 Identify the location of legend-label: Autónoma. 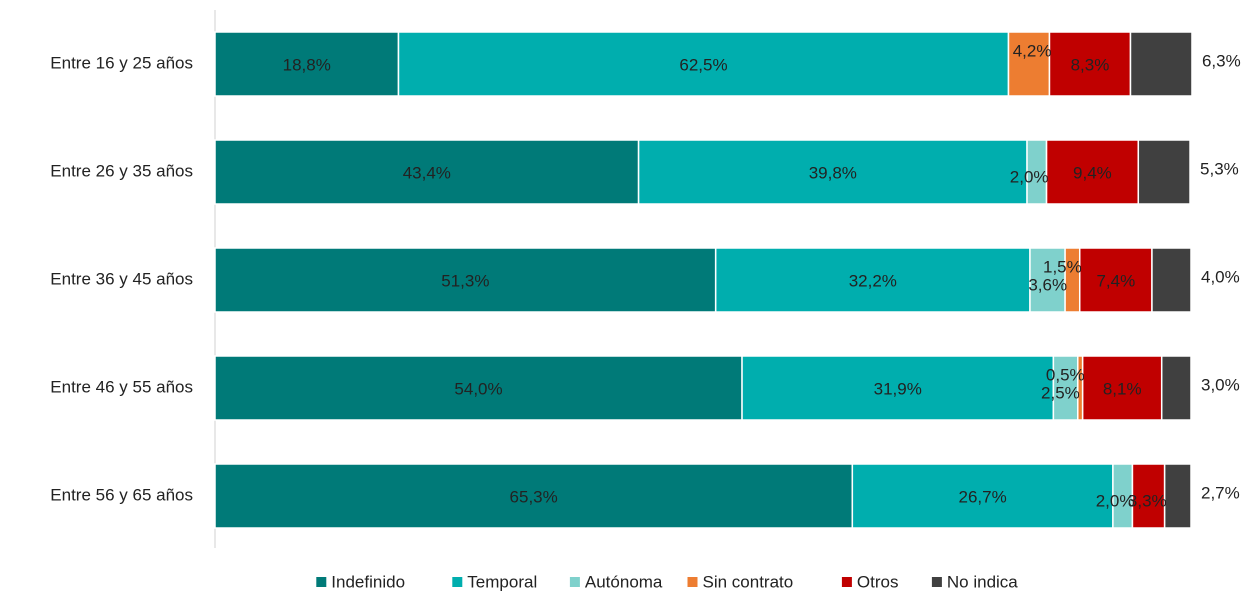
(624, 581).